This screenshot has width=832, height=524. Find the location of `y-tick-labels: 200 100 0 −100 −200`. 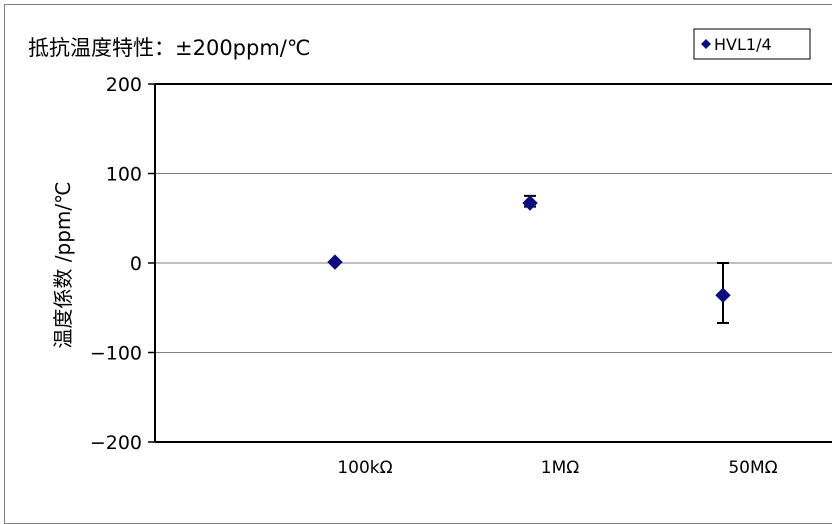

y-tick-labels: 200 100 0 −100 −200 is located at coordinates (122, 264).